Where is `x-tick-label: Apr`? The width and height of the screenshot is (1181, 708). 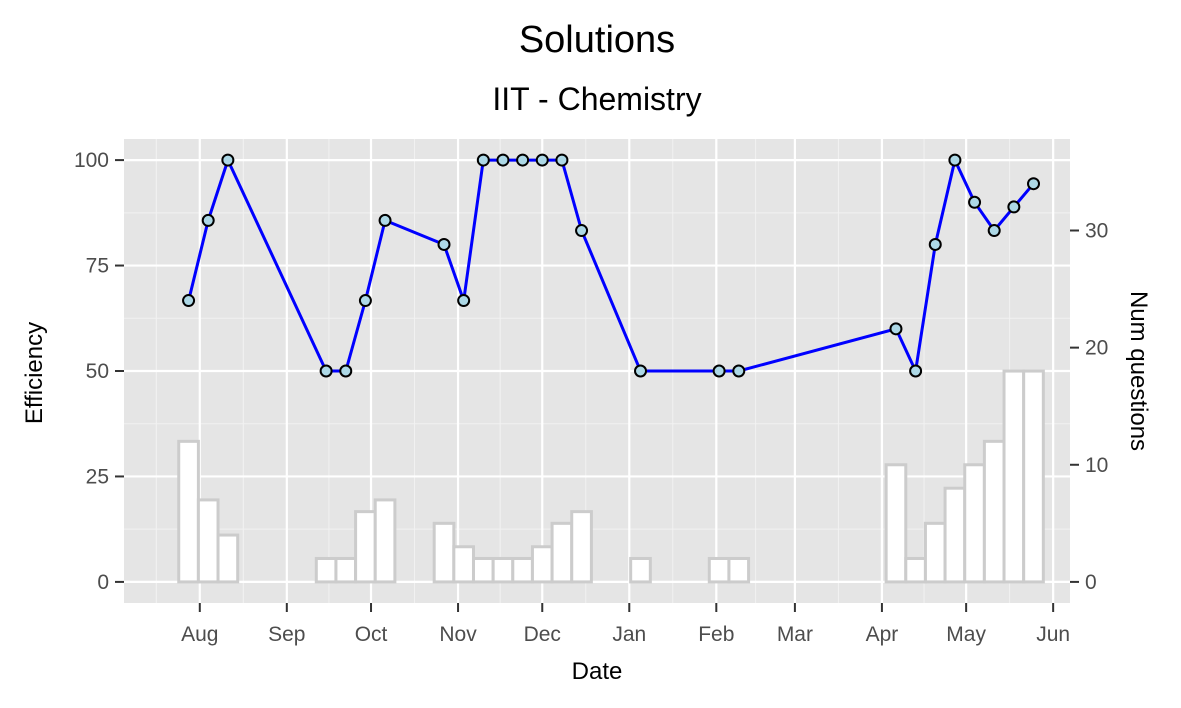 x-tick-label: Apr is located at coordinates (882, 634).